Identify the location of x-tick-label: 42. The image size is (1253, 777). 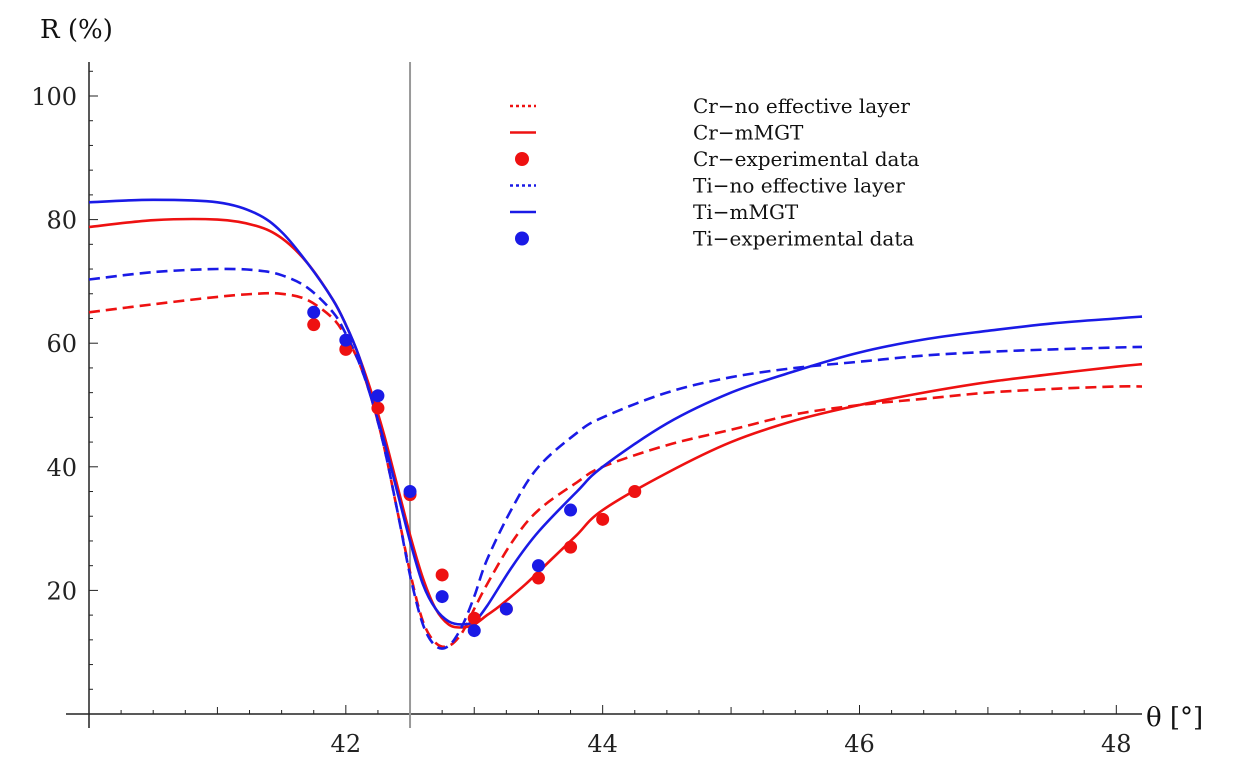
(346, 744).